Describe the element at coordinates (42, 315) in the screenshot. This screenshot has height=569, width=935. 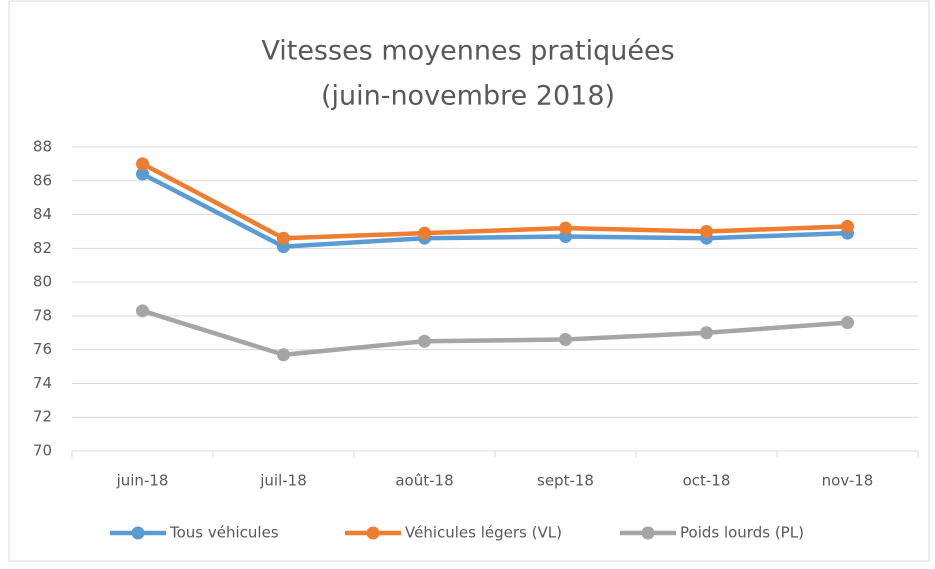
I see `y-tick-label: 78` at that location.